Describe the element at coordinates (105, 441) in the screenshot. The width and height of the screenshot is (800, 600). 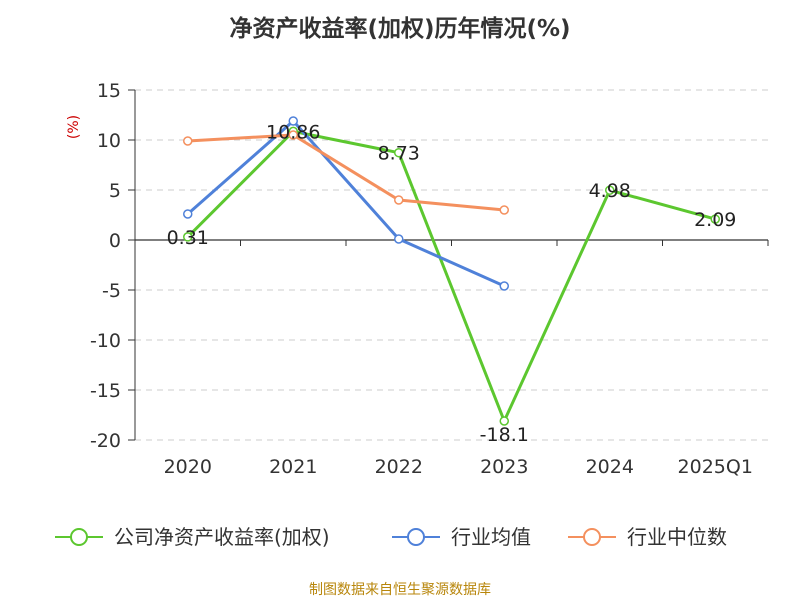
I see `y-tick-label: -20` at that location.